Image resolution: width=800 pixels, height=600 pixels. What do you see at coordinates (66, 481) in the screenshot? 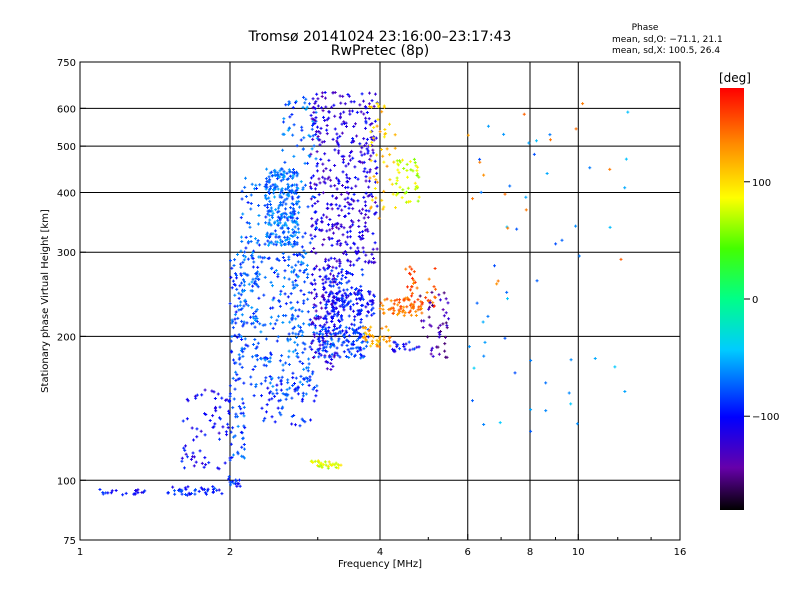
I see `y-tick-label: 100` at bounding box center [66, 481].